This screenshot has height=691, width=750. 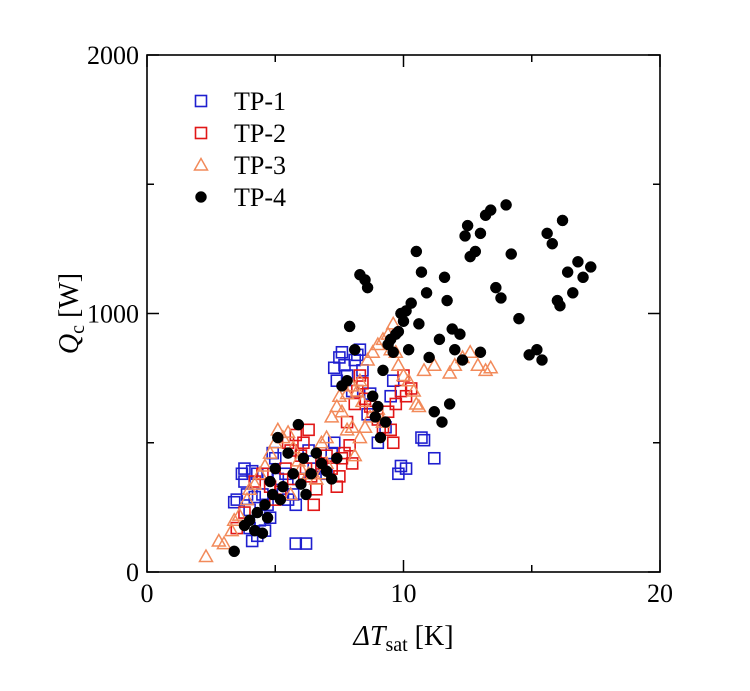 I want to click on legend-item: TP-1, so click(x=240, y=101).